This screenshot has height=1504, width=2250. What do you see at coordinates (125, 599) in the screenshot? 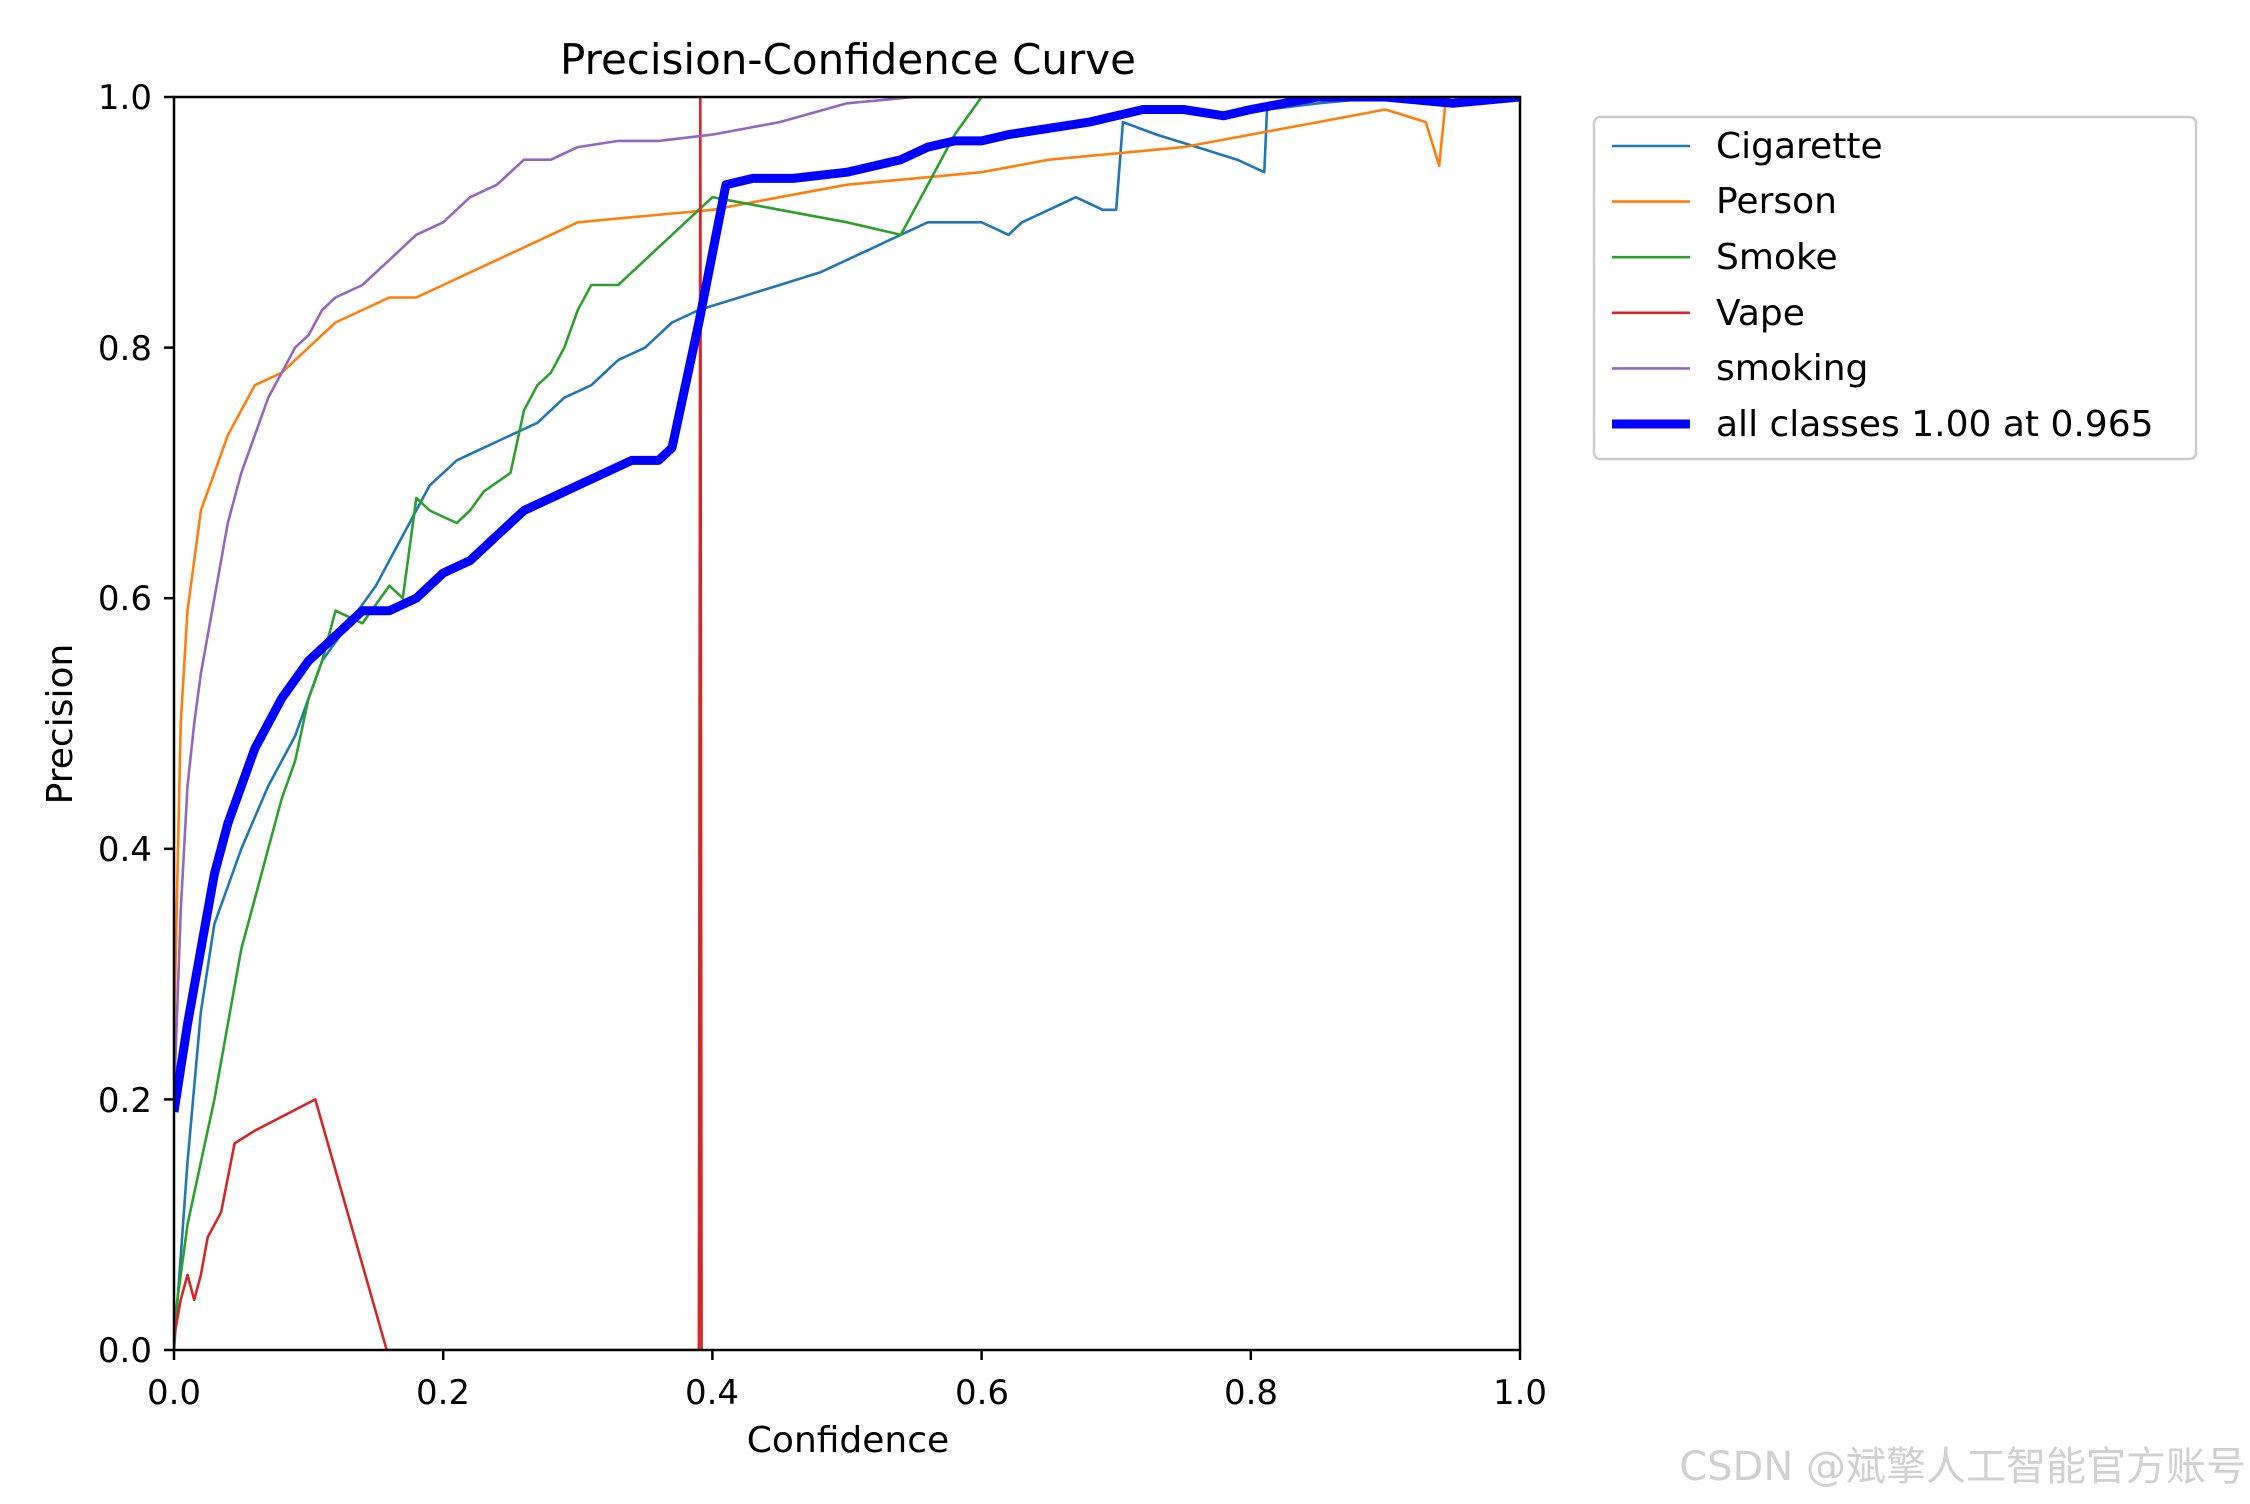
I see `y-tick-label: 0.6` at bounding box center [125, 599].